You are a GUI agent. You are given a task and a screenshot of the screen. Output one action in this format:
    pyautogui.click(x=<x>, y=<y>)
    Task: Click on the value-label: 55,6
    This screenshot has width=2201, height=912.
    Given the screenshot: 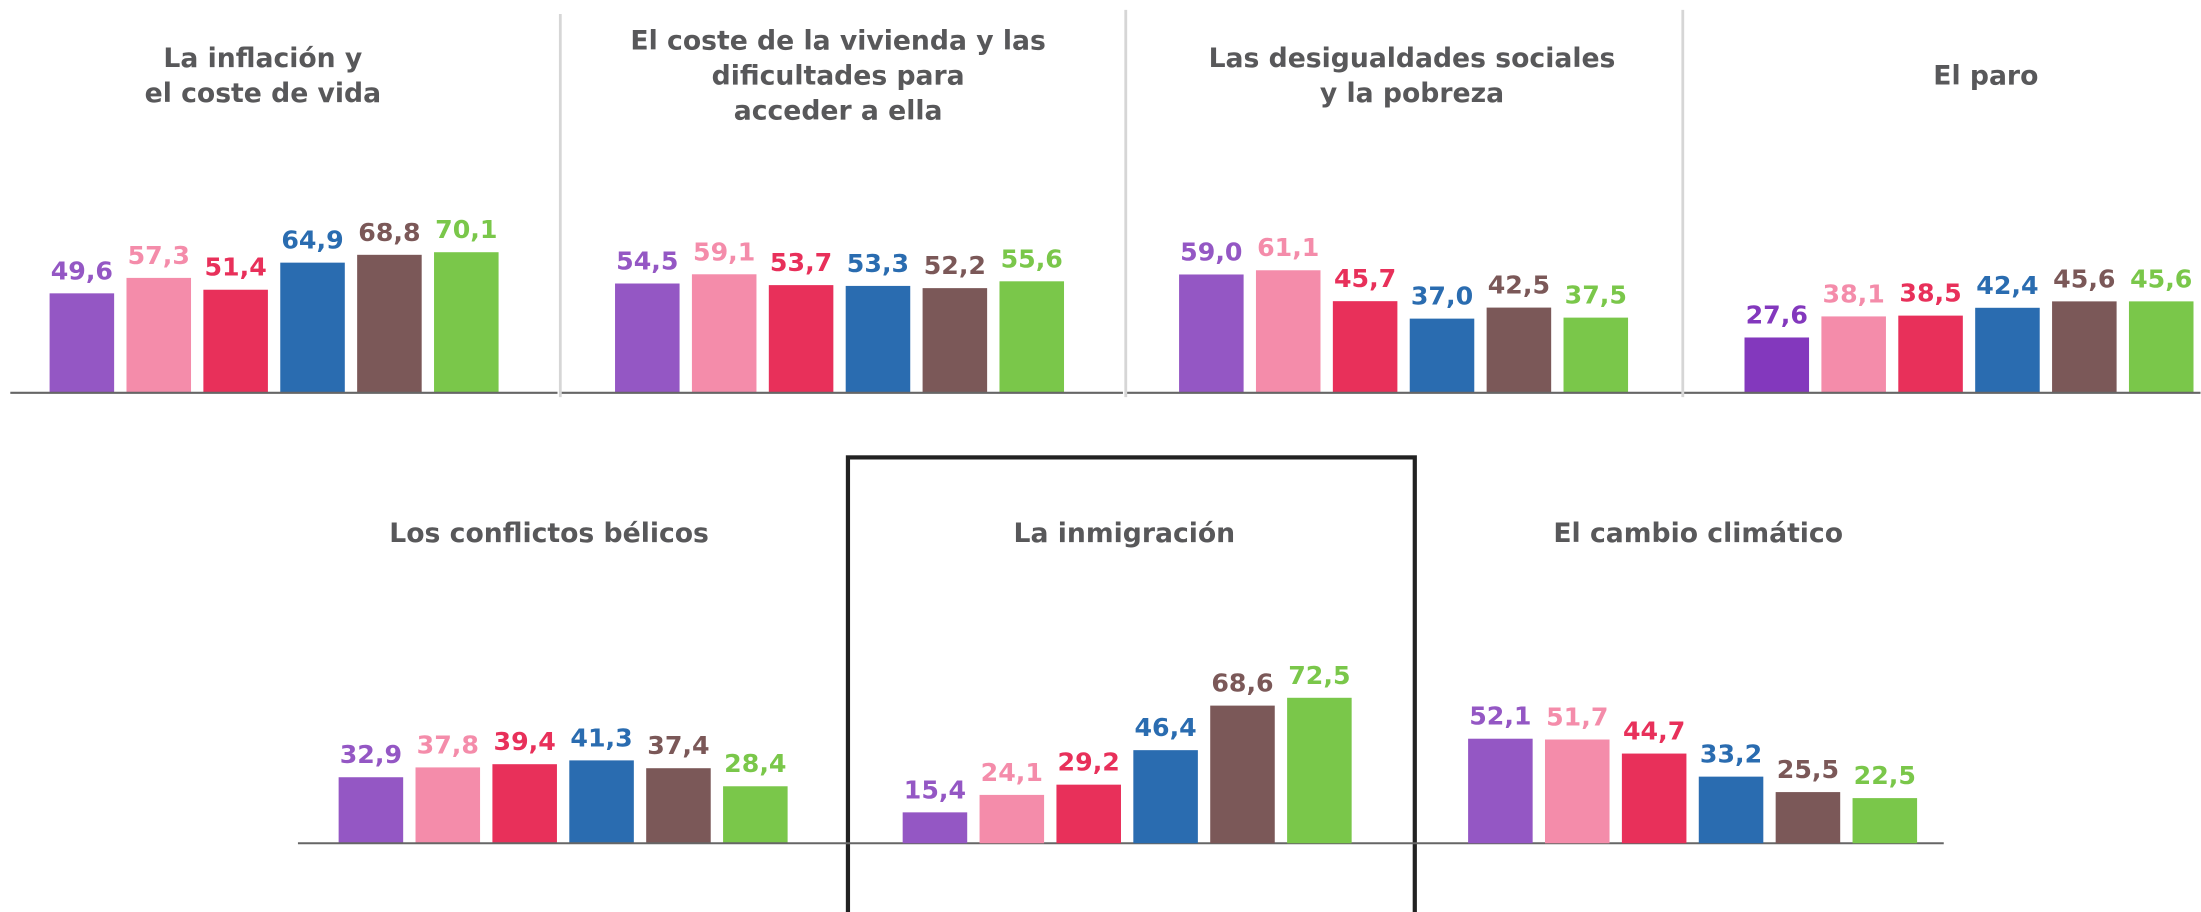 What is the action you would take?
    pyautogui.click(x=1032, y=258)
    